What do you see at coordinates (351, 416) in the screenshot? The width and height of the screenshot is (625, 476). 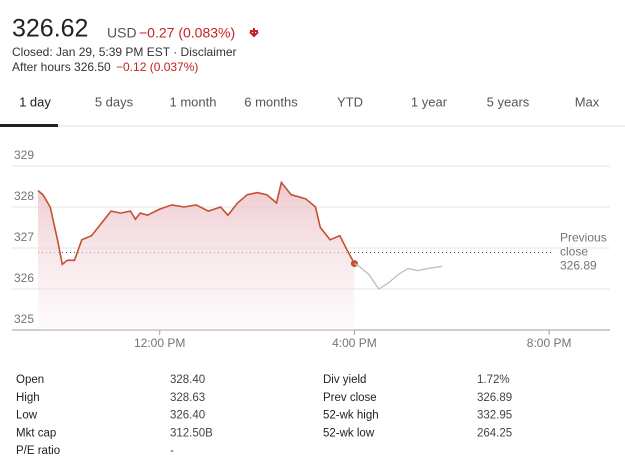 I see `stat-label: 52-wk high` at bounding box center [351, 416].